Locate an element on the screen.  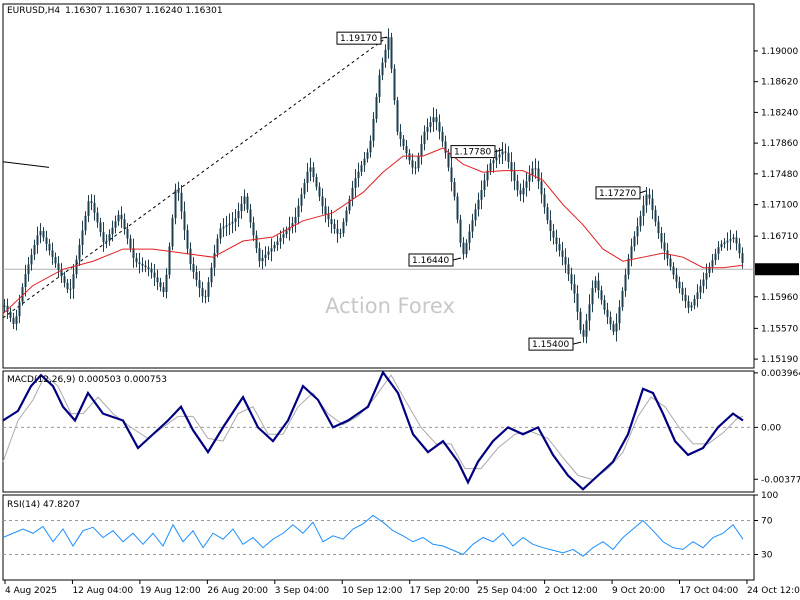
price-tick-label: 1.15570 is located at coordinates (779, 329).